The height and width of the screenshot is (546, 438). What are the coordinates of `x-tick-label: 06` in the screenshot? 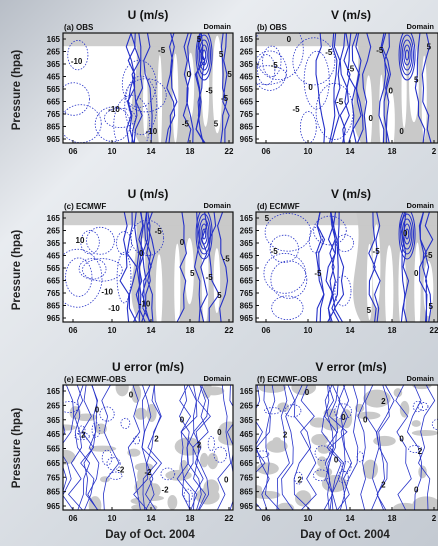 It's located at (73, 518).